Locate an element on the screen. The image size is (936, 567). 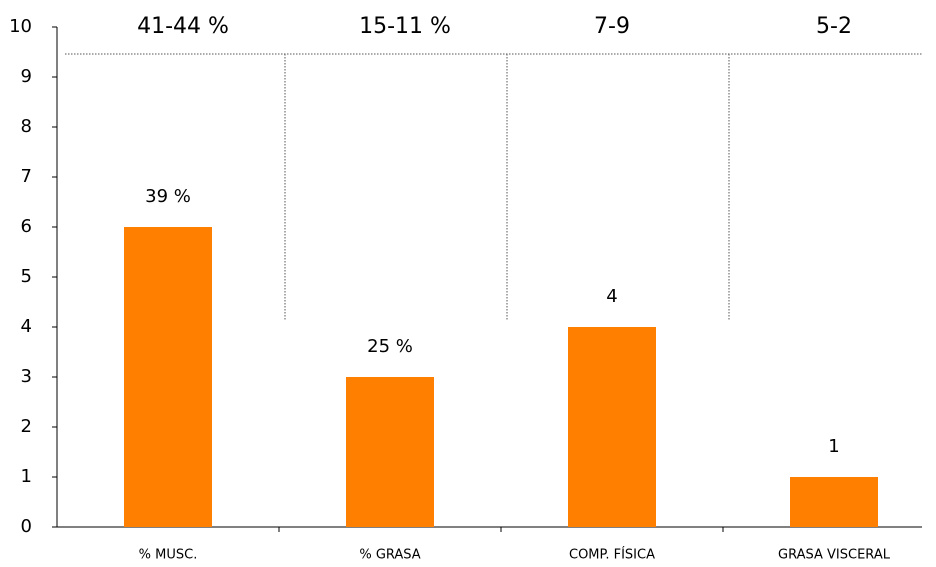
bar-label: 4 is located at coordinates (611, 296).